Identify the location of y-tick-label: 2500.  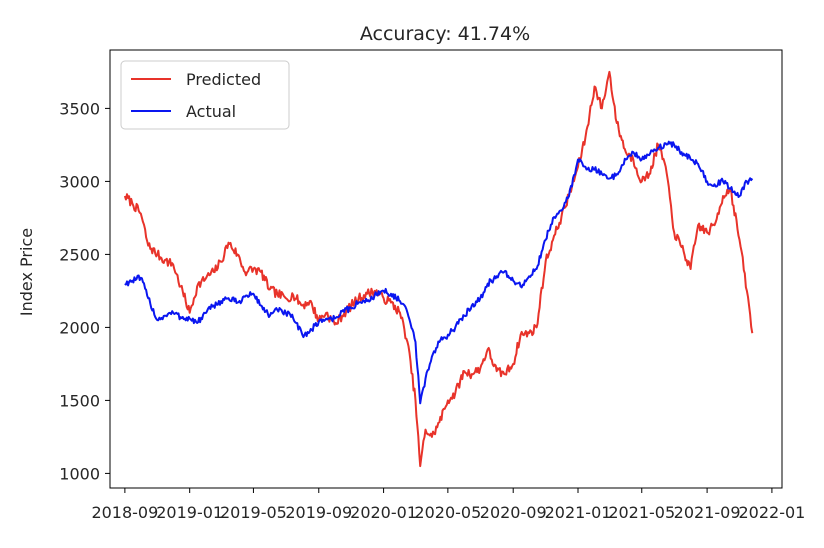
(79, 254).